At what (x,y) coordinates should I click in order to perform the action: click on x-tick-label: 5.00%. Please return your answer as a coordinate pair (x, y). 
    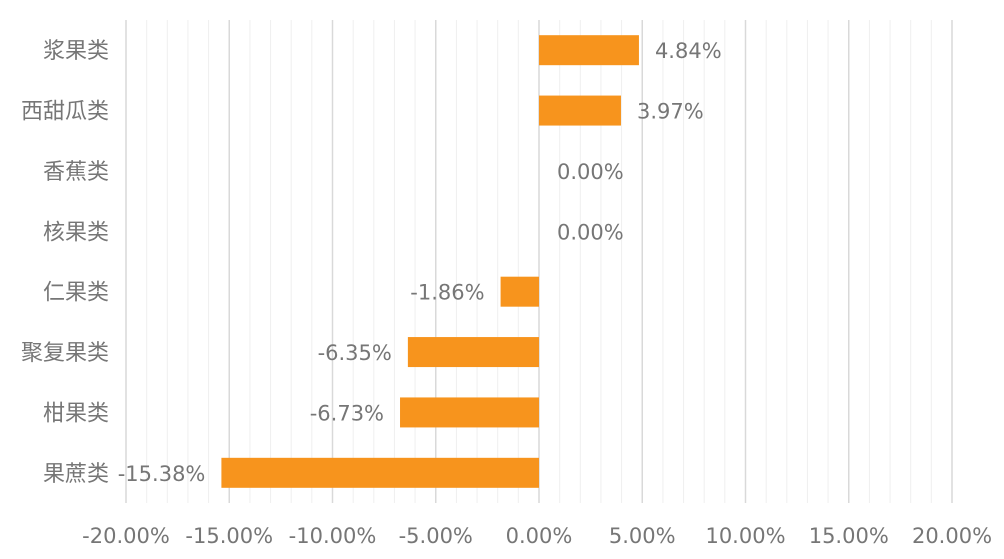
    Looking at the image, I should click on (642, 536).